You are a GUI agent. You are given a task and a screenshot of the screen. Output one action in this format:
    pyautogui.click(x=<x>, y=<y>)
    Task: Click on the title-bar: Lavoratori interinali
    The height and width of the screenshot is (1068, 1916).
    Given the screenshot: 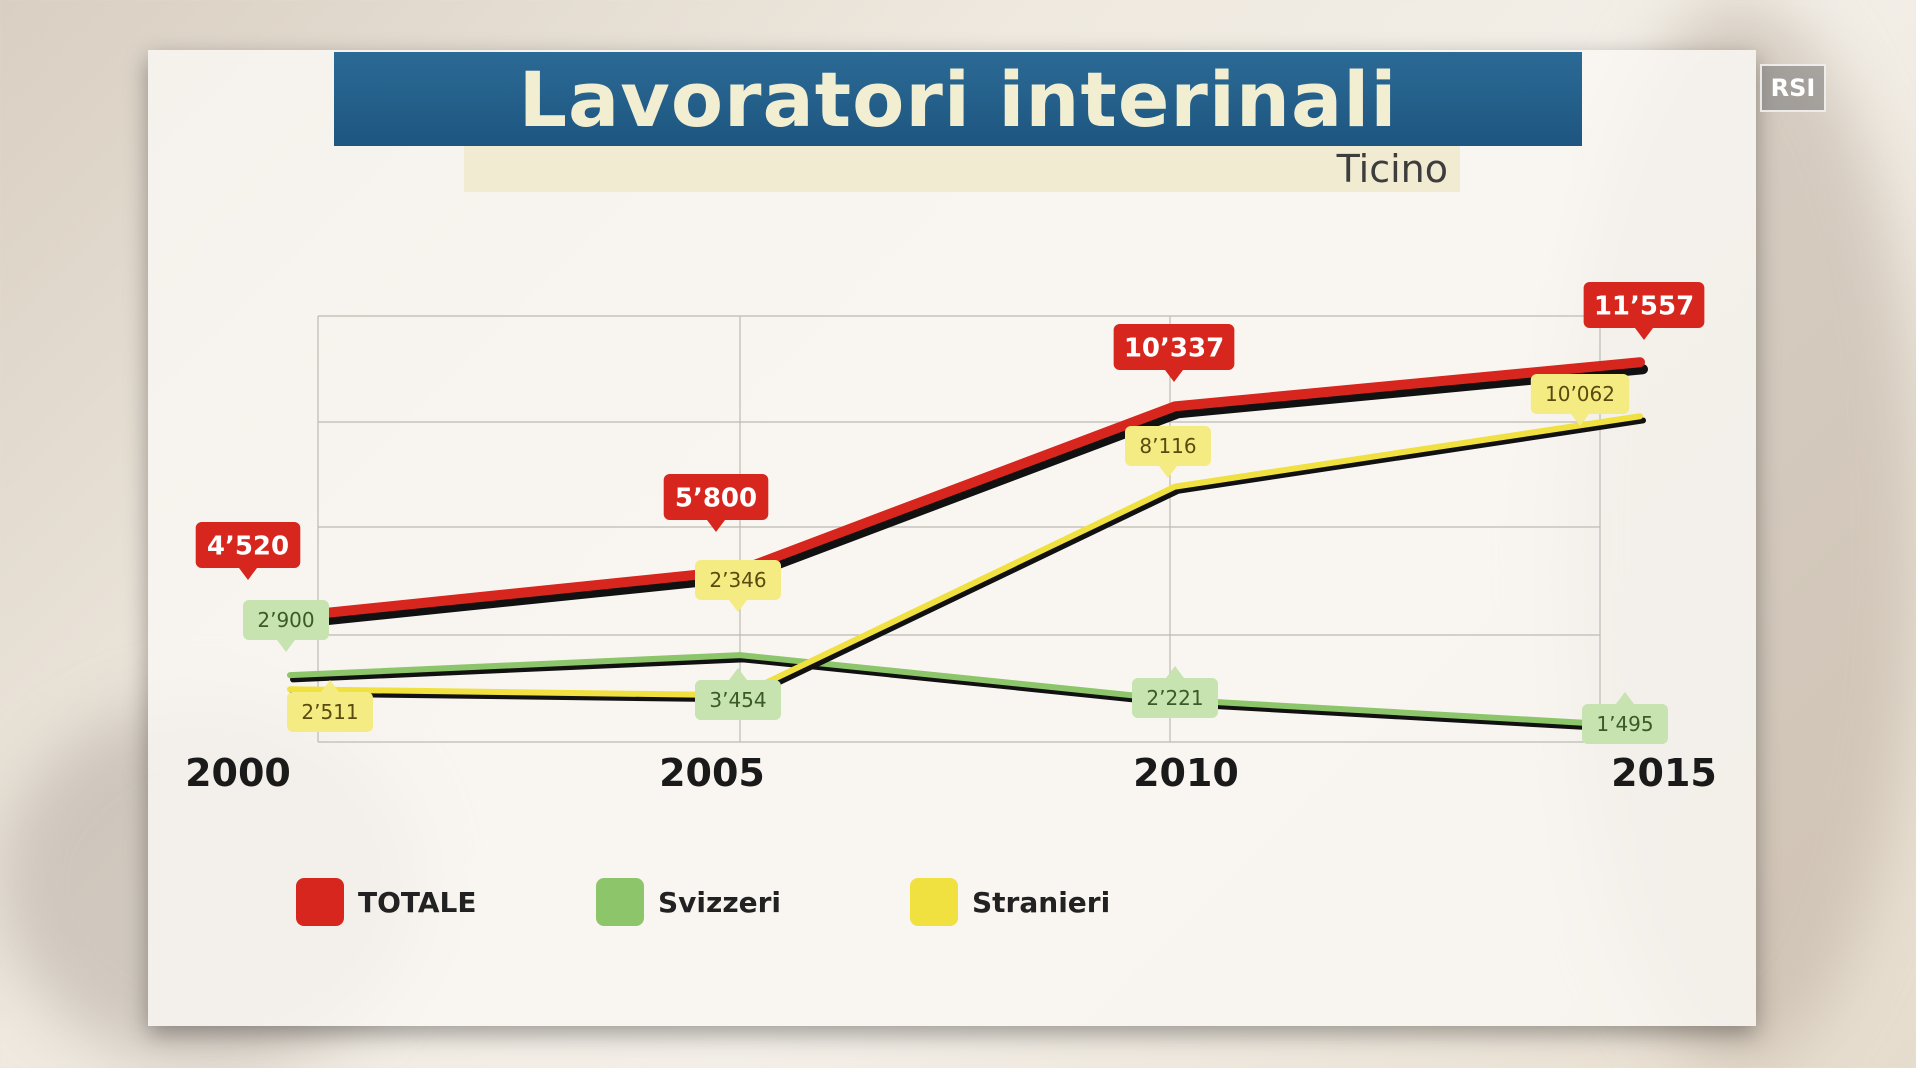 What is the action you would take?
    pyautogui.click(x=958, y=99)
    